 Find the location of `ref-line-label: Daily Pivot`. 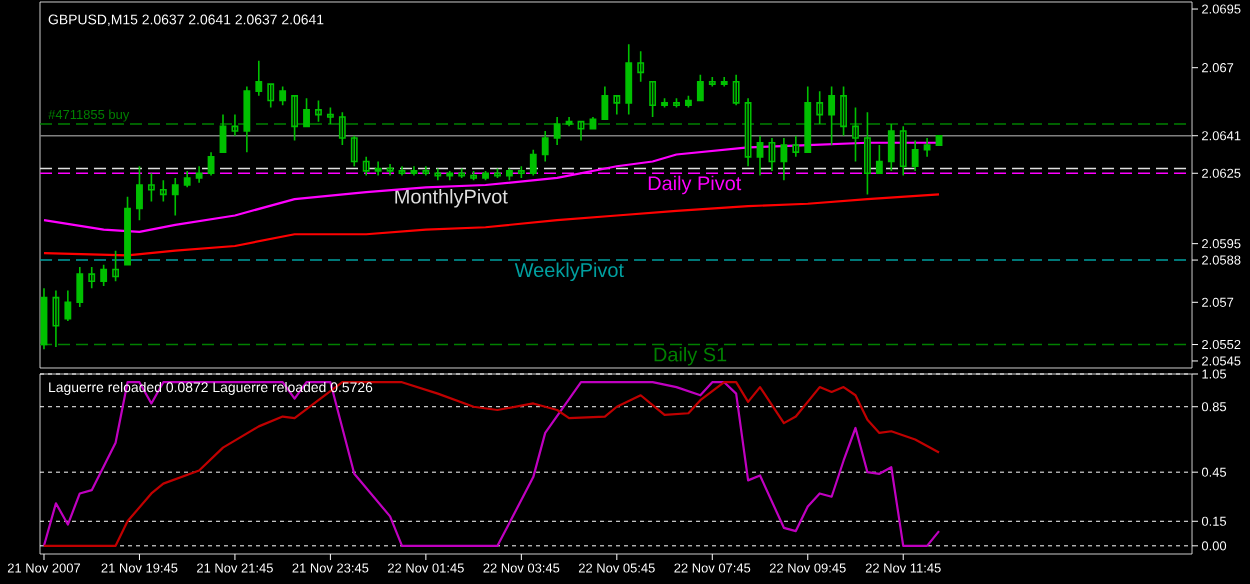

ref-line-label: Daily Pivot is located at coordinates (695, 185).